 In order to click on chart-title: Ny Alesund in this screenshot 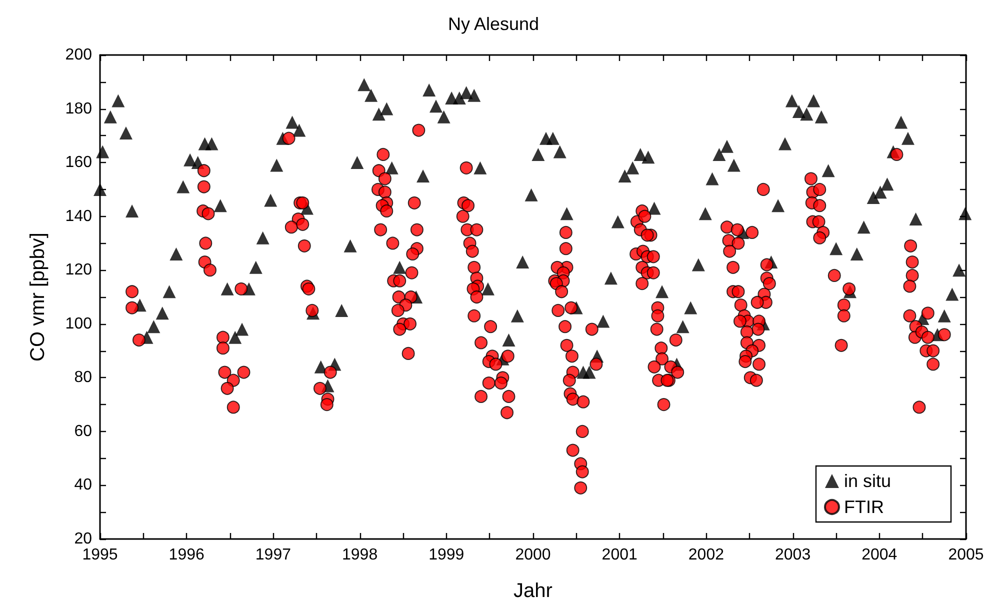, I will do `click(494, 24)`.